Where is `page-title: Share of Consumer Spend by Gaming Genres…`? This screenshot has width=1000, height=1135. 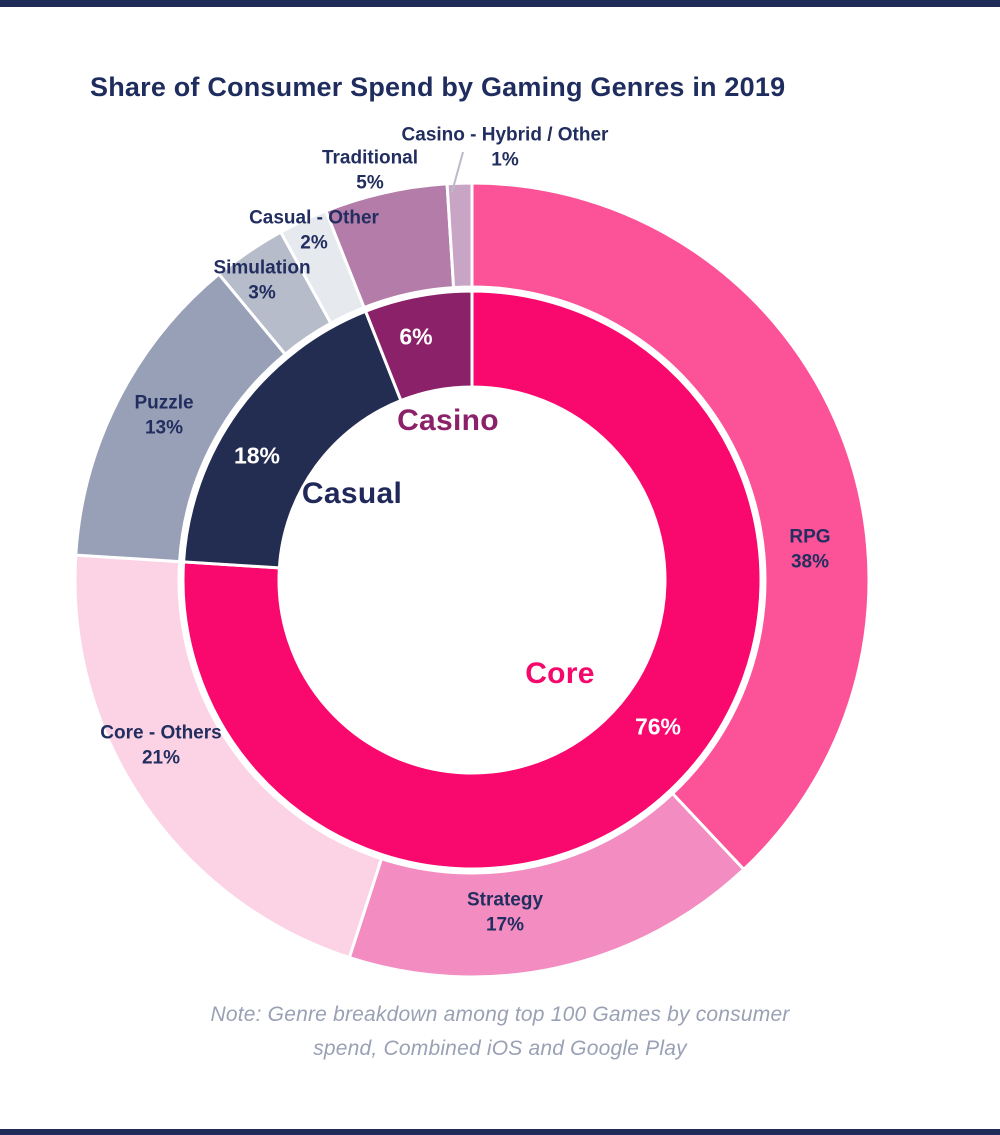
page-title: Share of Consumer Spend by Gaming Genres… is located at coordinates (438, 87).